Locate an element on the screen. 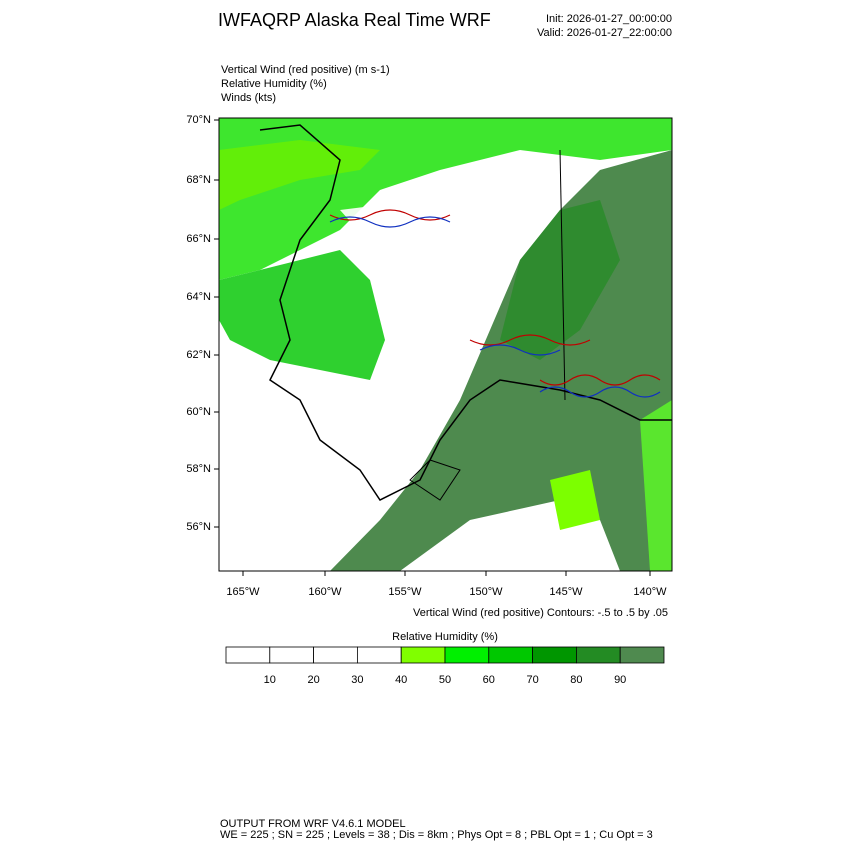 This screenshot has width=850, height=850. colorbar-label: 60 is located at coordinates (489, 680).